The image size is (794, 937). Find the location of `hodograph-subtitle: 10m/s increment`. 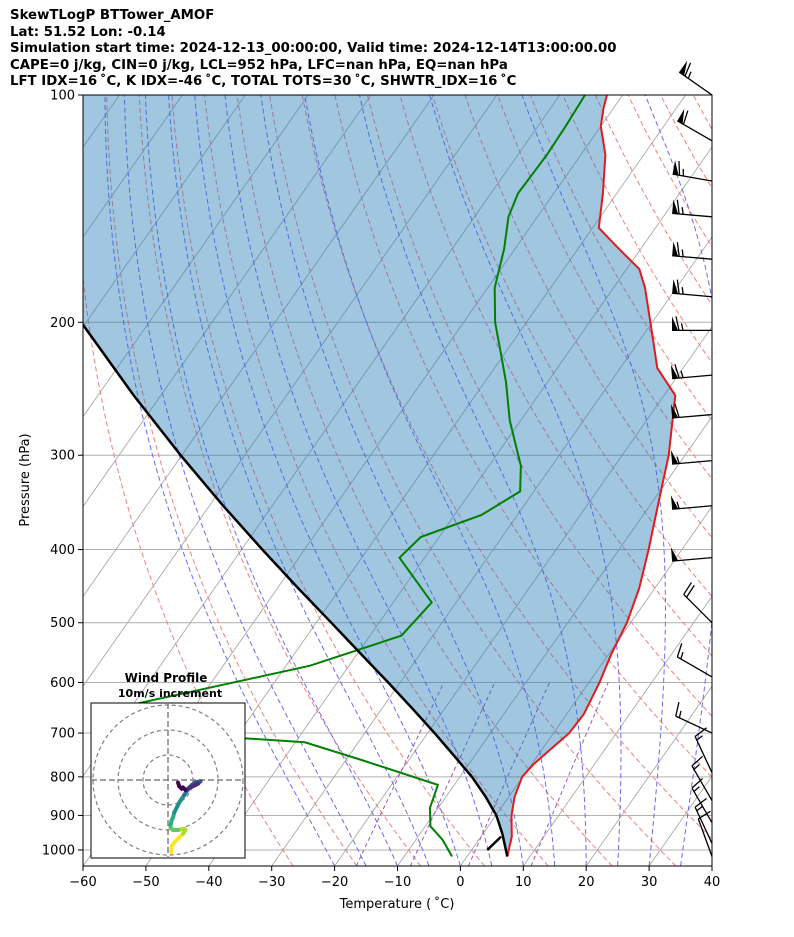

hodograph-subtitle: 10m/s increment is located at coordinates (170, 693).